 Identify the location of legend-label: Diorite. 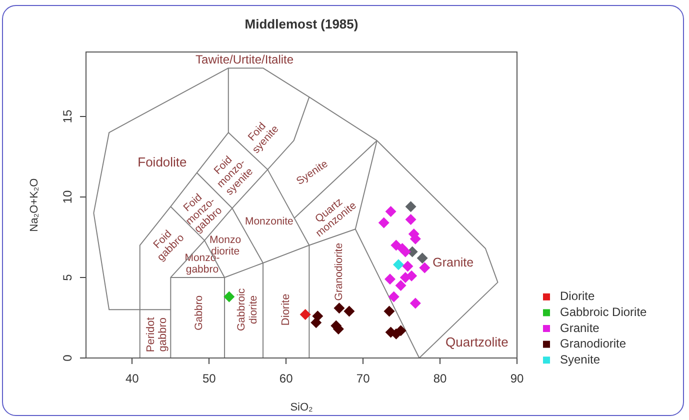
(577, 296).